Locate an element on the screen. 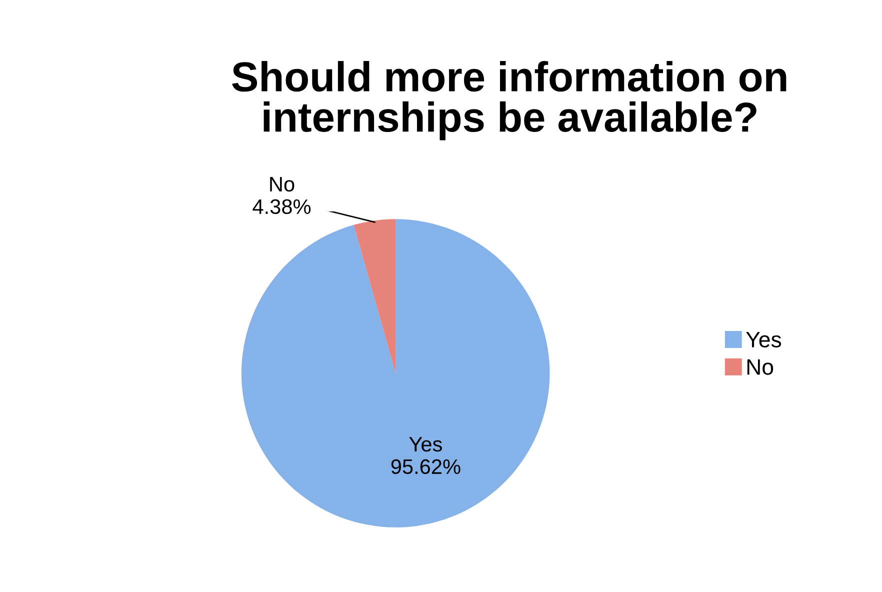 The height and width of the screenshot is (592, 882). legend-label: Yes is located at coordinates (764, 340).